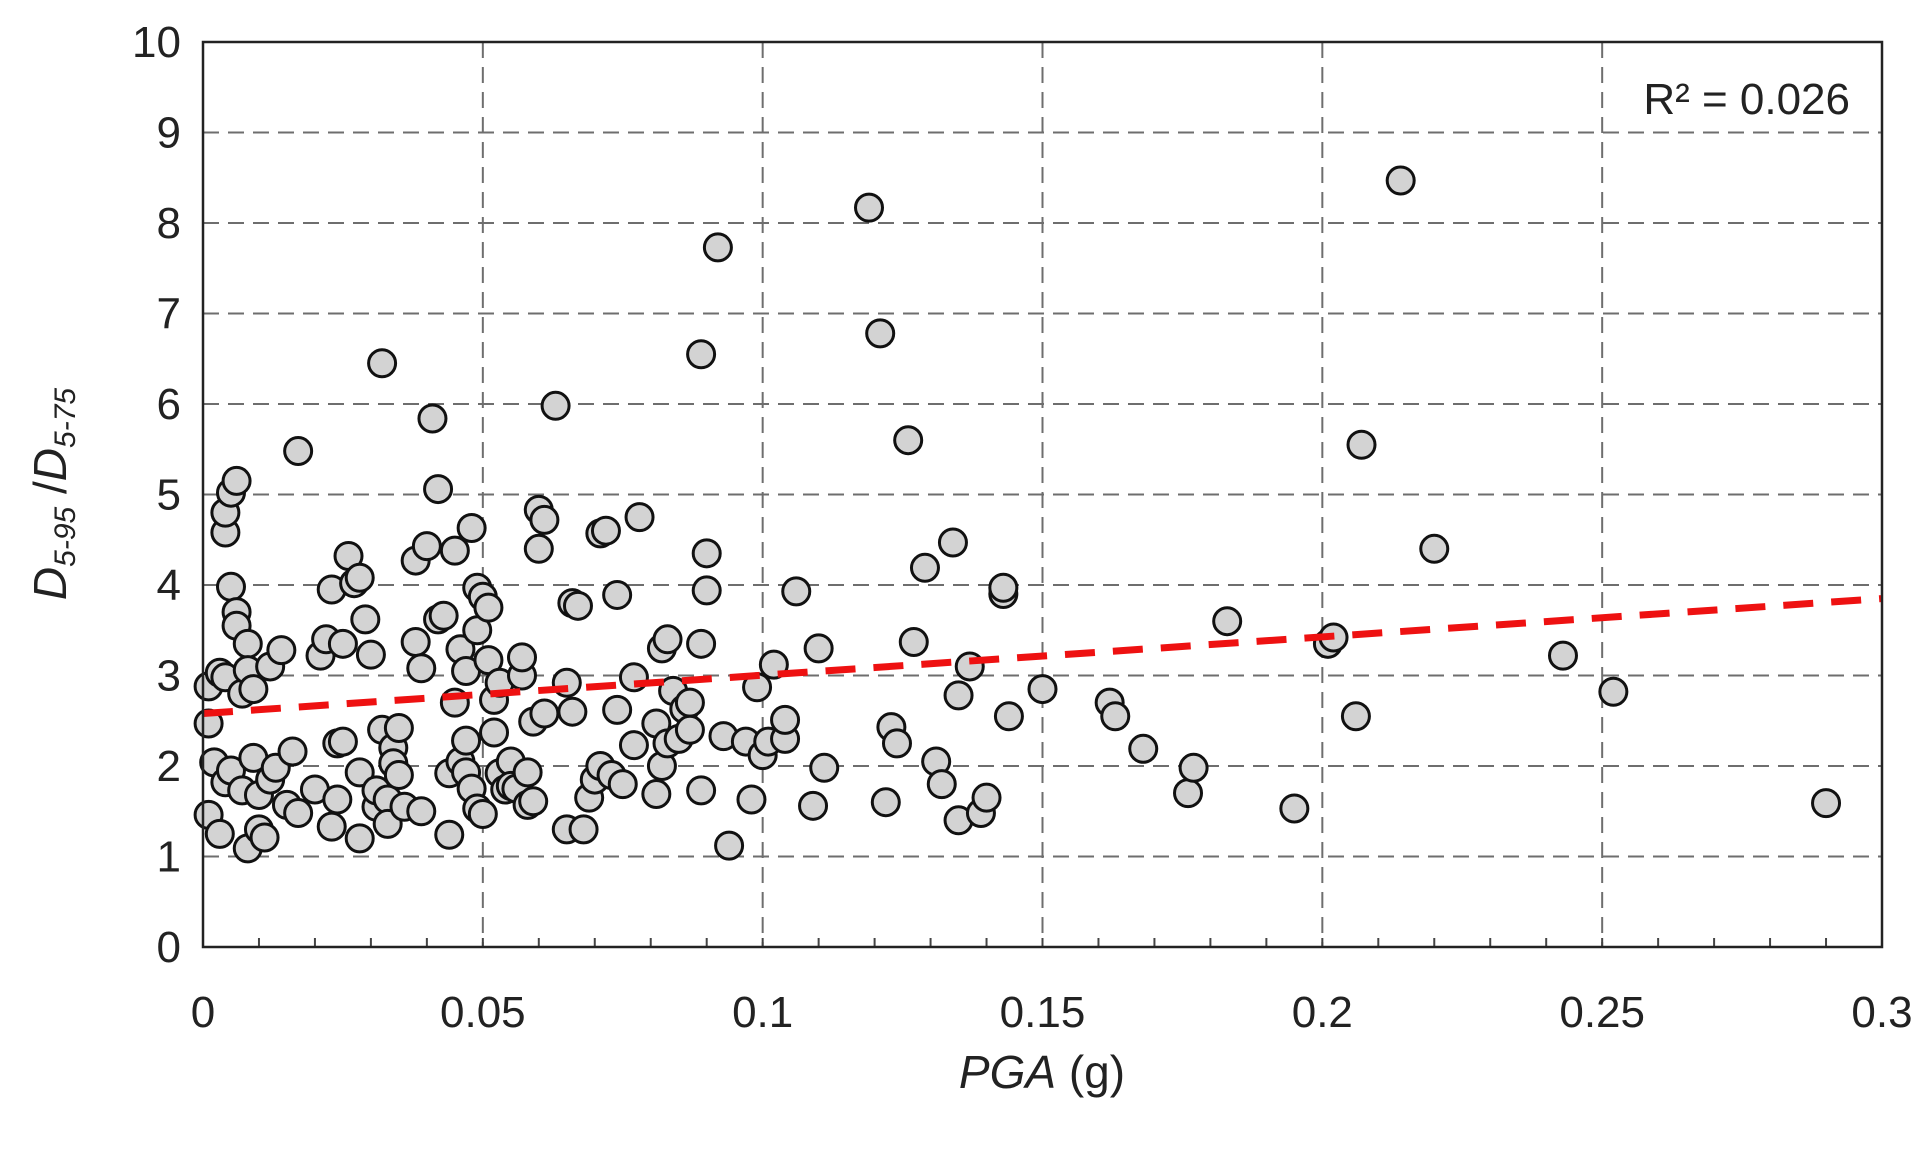 The width and height of the screenshot is (1931, 1155). What do you see at coordinates (156, 495) in the screenshot?
I see `y-tick-labels: 0 1 2 3 4 5 6 7 8 9 10` at bounding box center [156, 495].